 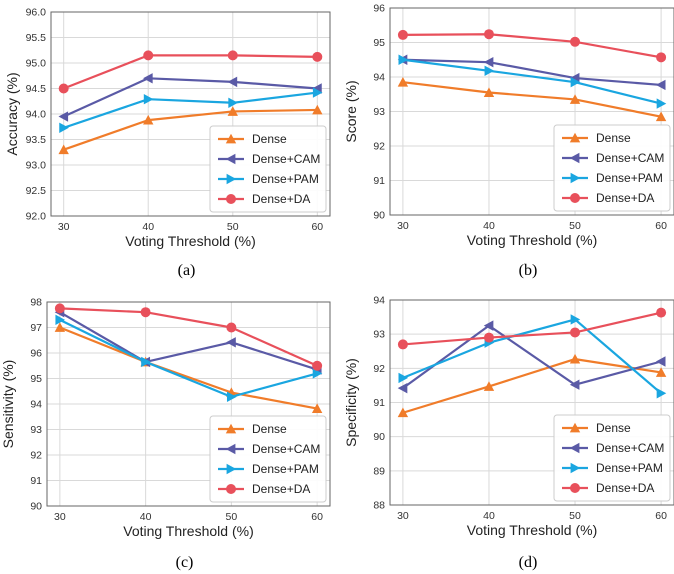 I want to click on y-tick-label: 93, so click(x=36, y=430).